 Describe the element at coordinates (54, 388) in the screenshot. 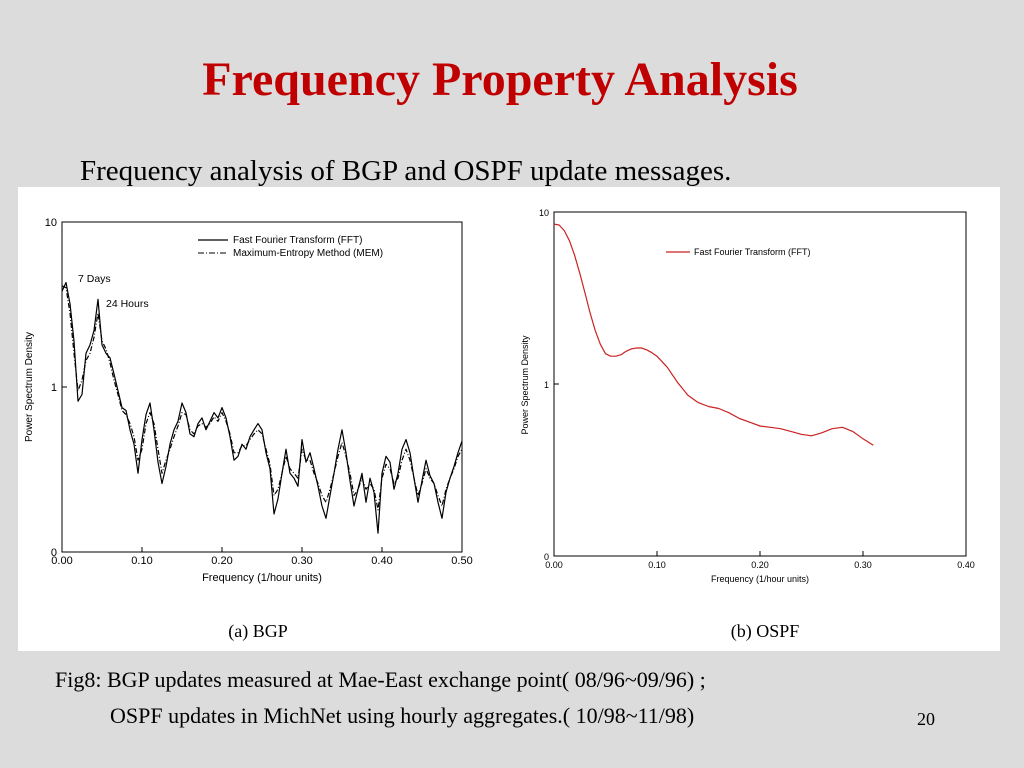

I see `bgp-y-tick-label: 1` at that location.